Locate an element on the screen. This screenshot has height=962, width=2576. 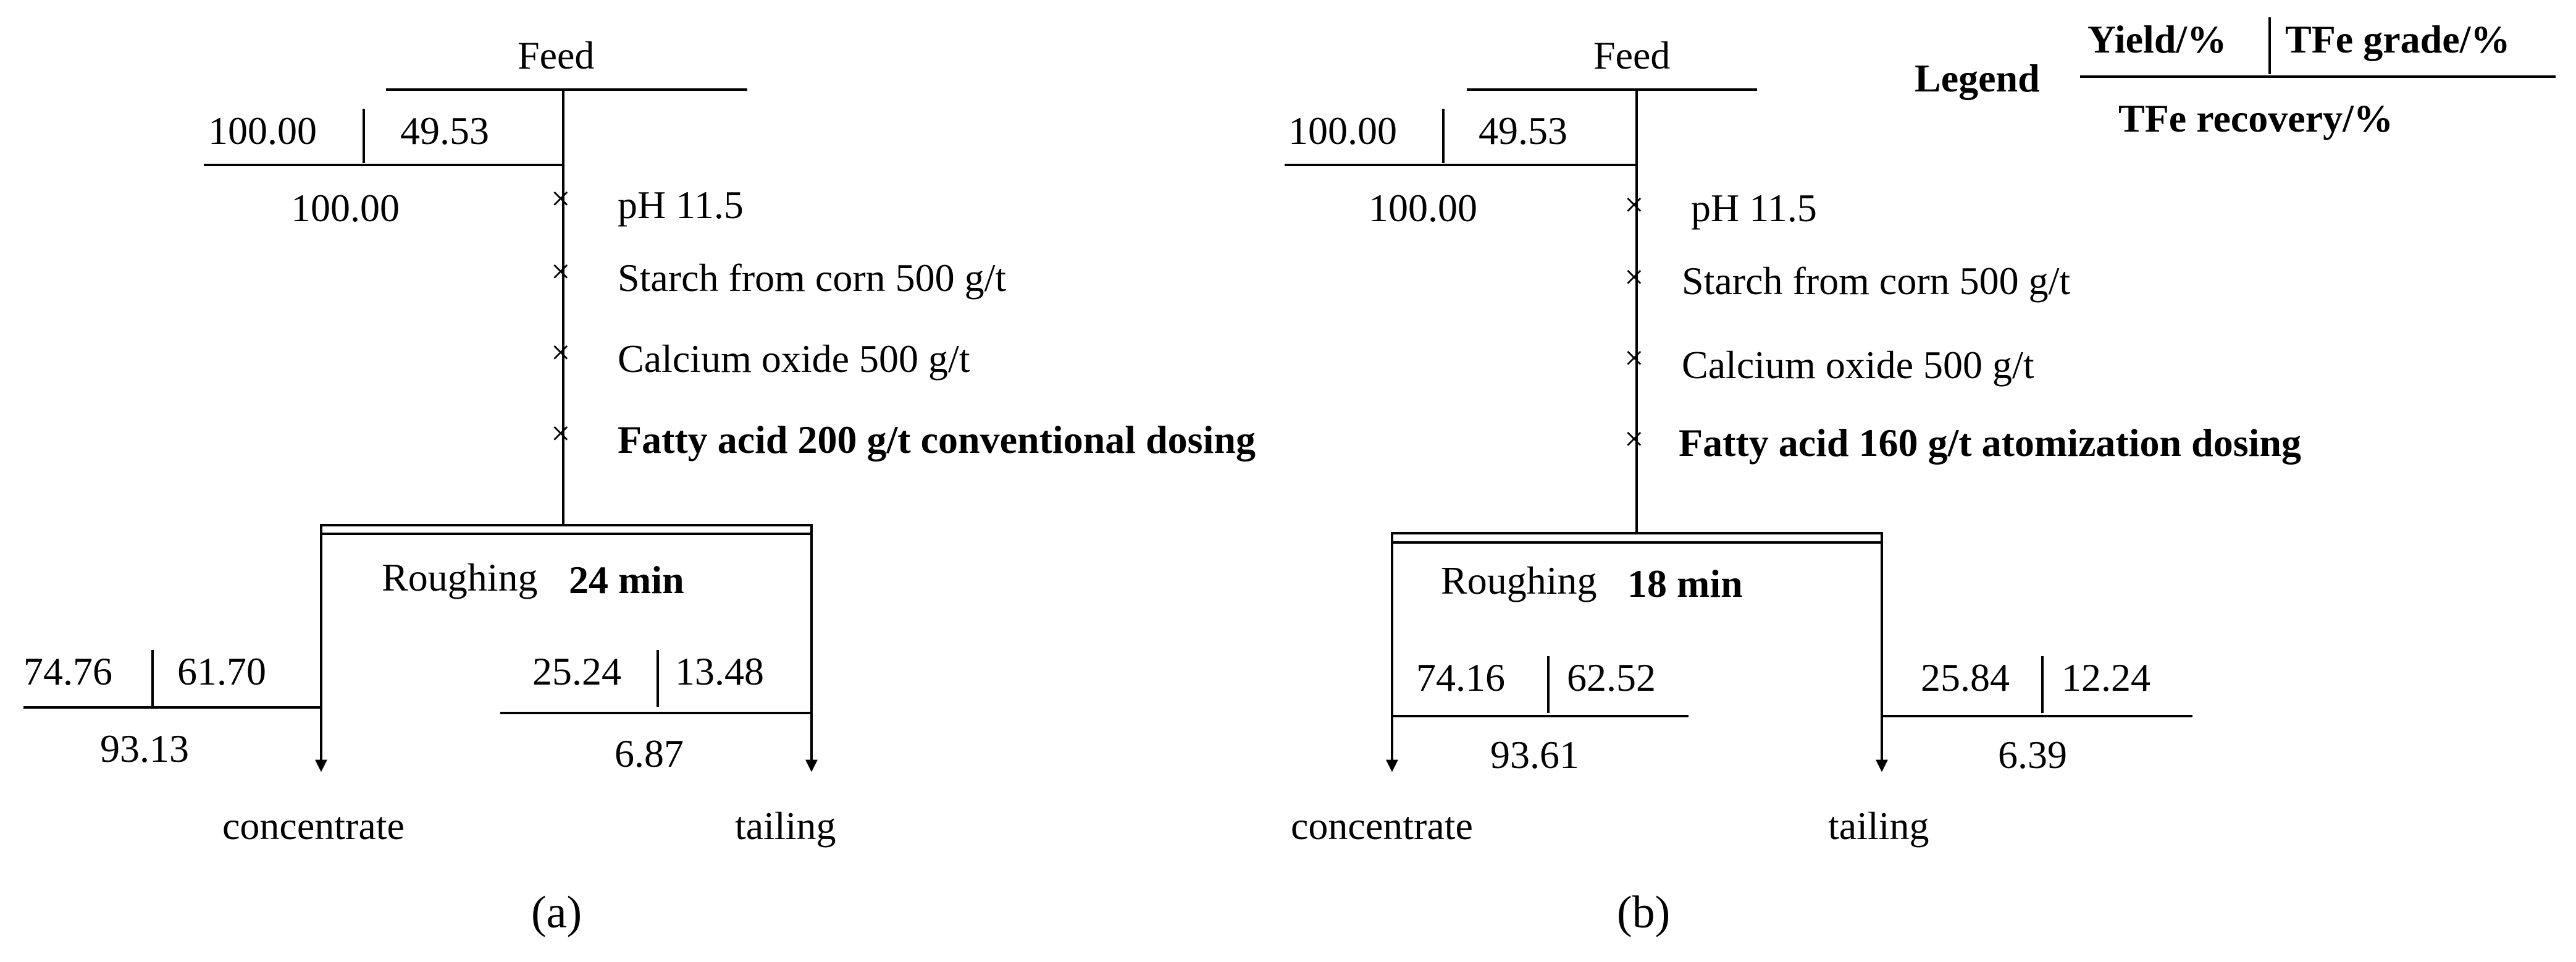
legend-title: Legend is located at coordinates (1977, 78).